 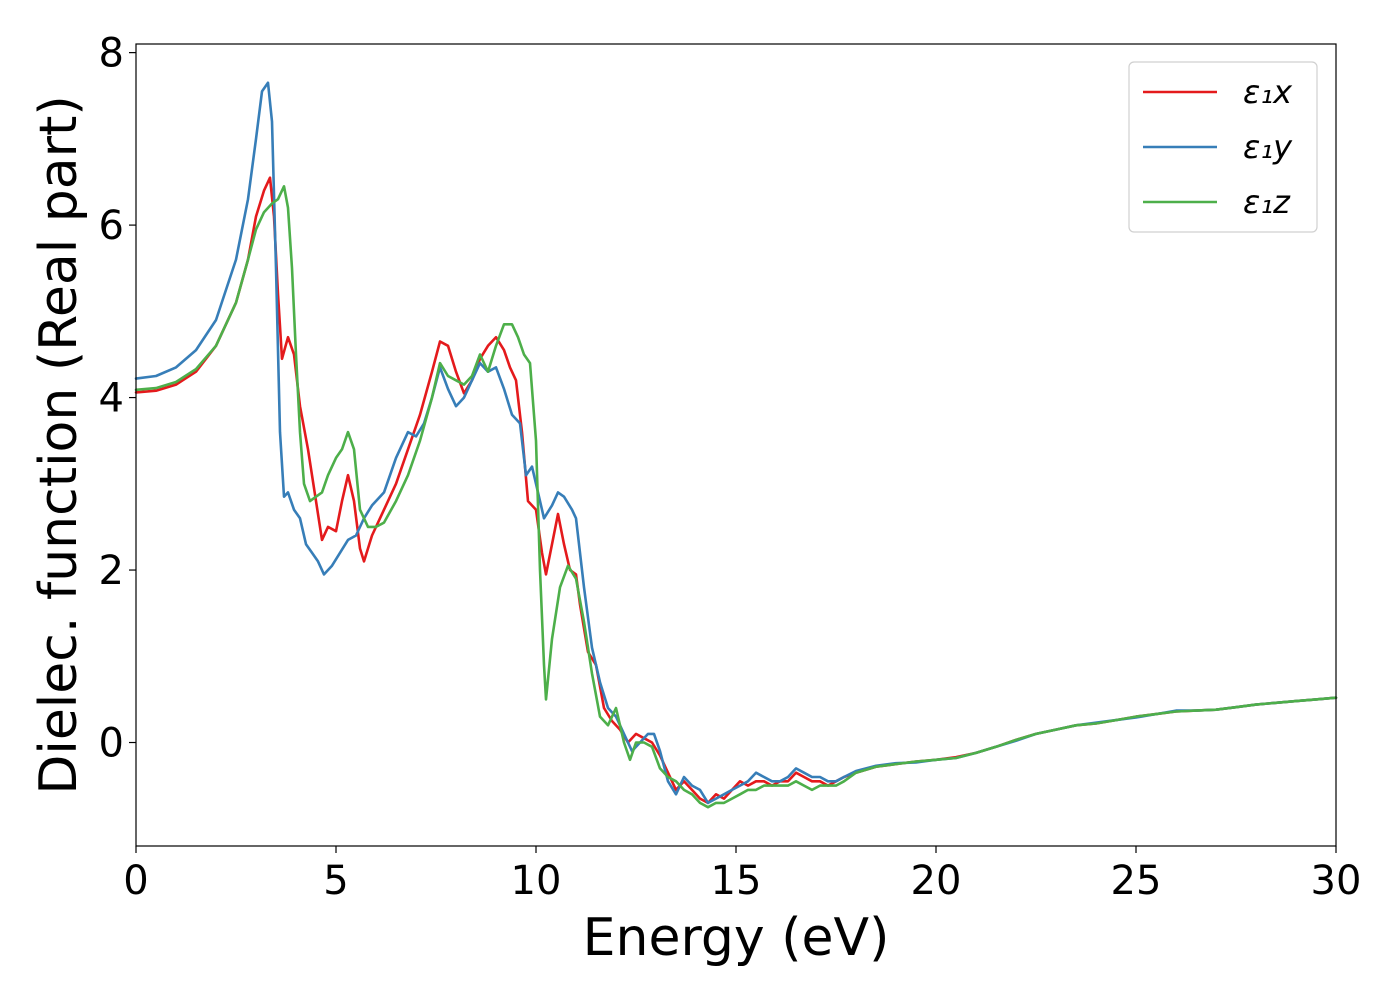 What do you see at coordinates (536, 881) in the screenshot?
I see `x-tick-label: 10` at bounding box center [536, 881].